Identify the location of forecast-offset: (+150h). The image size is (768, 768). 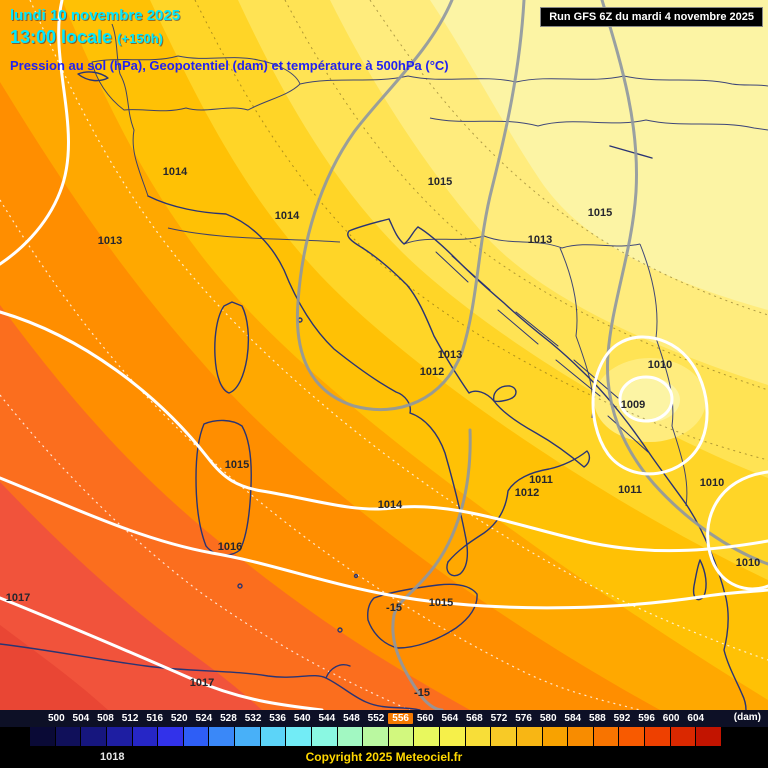
(140, 38).